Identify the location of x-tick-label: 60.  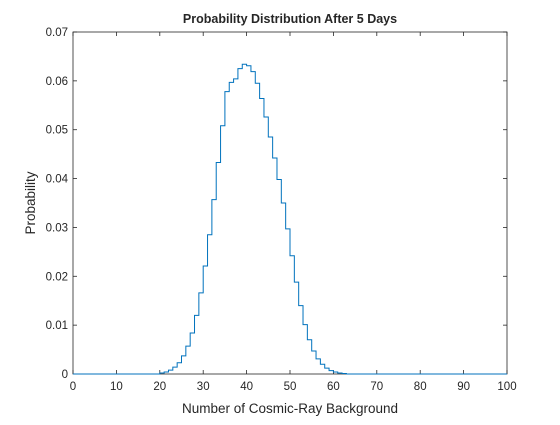
(333, 387).